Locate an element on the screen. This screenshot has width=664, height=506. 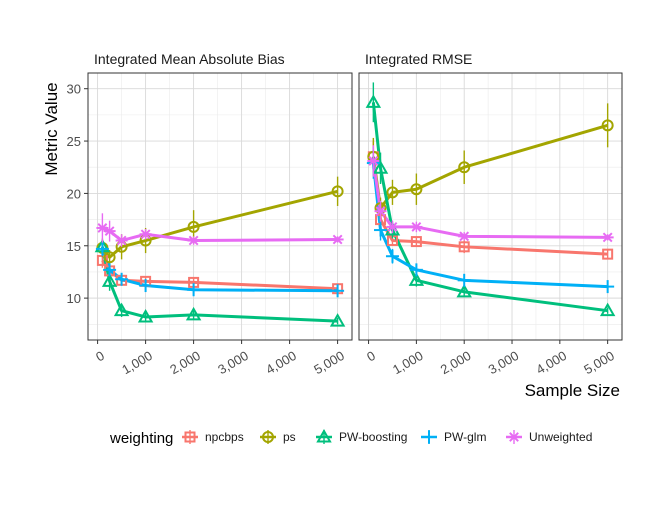
series-line-PW-boosting is located at coordinates (489, 207).